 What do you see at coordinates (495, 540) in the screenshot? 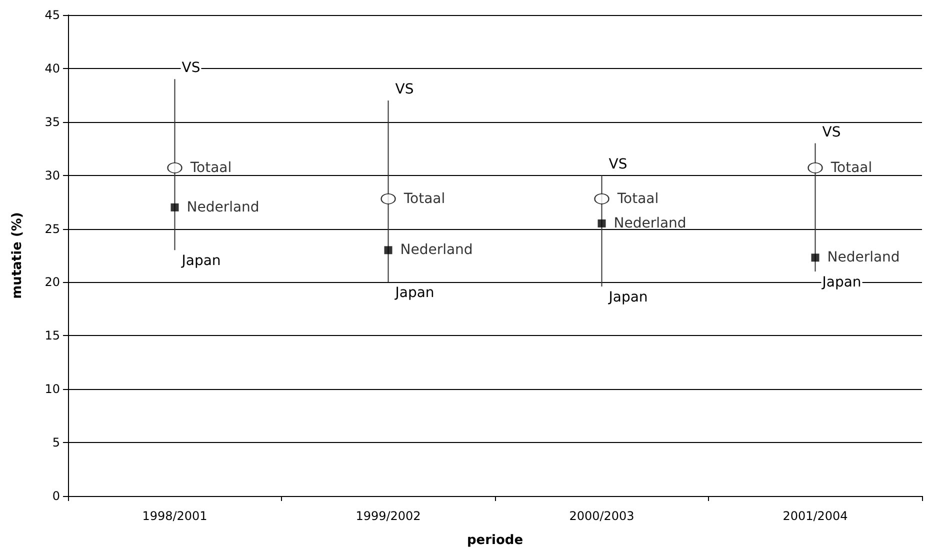
I see `x-axis-title: periode` at bounding box center [495, 540].